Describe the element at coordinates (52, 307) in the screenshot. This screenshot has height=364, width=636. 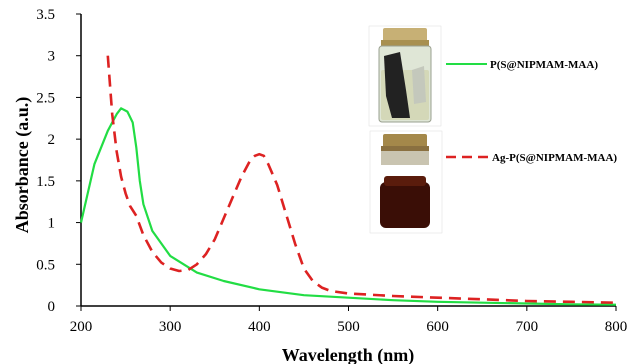
I see `y-tick-label: 0` at that location.